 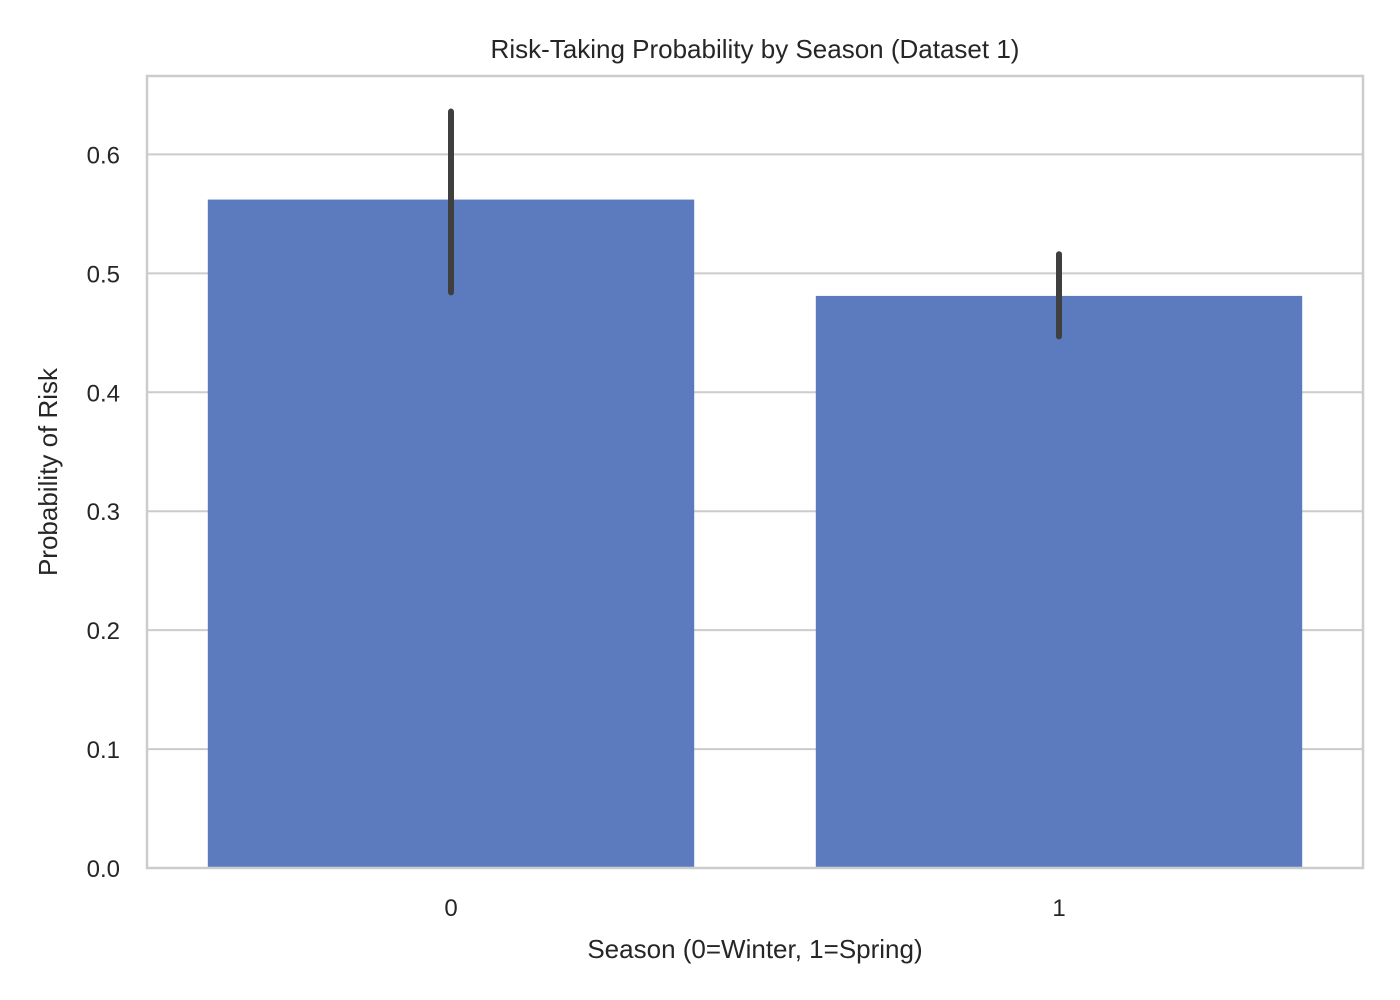 I want to click on y-tick-label: 0.4, so click(x=103, y=393).